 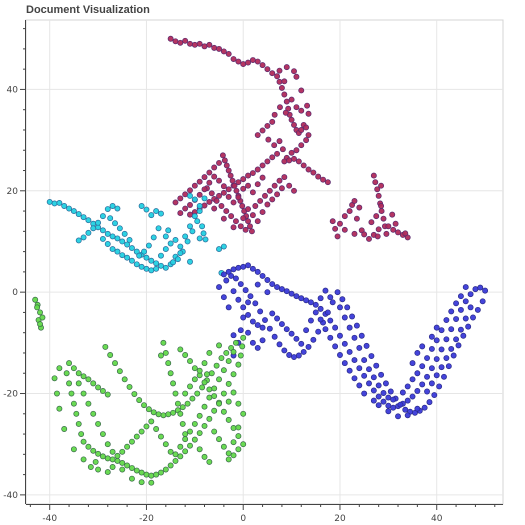 I want to click on x-axis-ticks: -40 -20 0 20 40, so click(x=262, y=514).